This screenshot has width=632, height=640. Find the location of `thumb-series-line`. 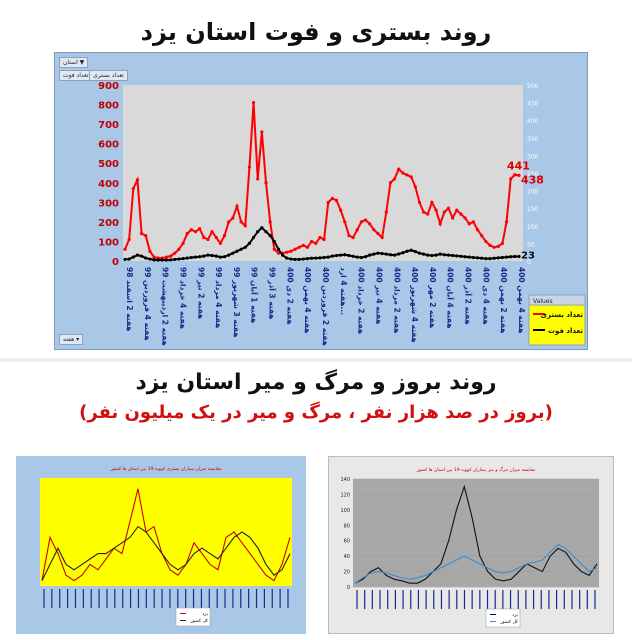

thumb-series-line is located at coordinates (166, 553).